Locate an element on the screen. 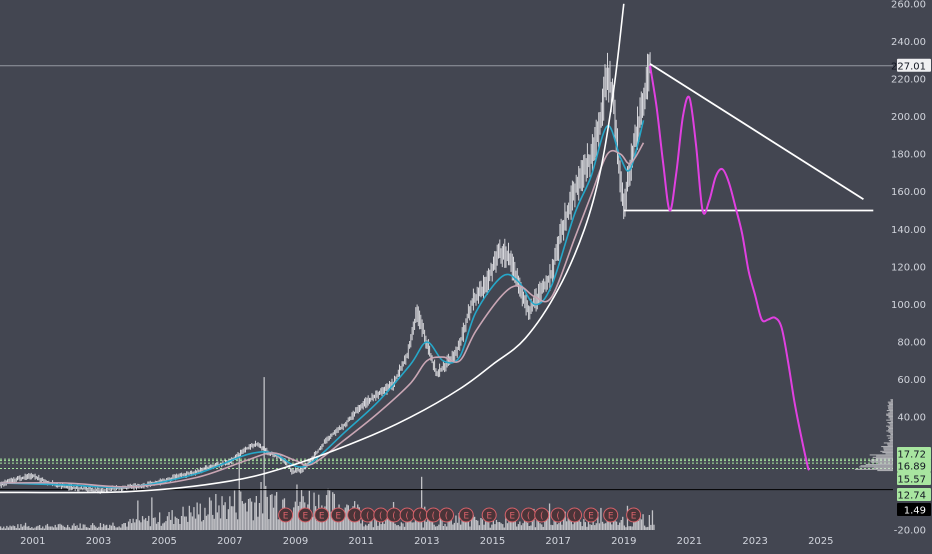  x-tick-label: 2005 is located at coordinates (163, 541).